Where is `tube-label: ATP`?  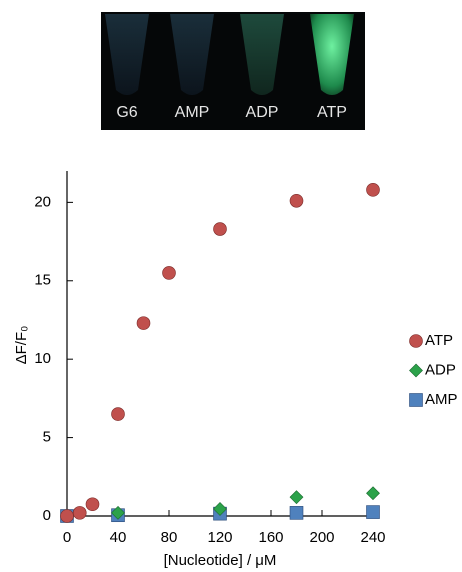 tube-label: ATP is located at coordinates (332, 112).